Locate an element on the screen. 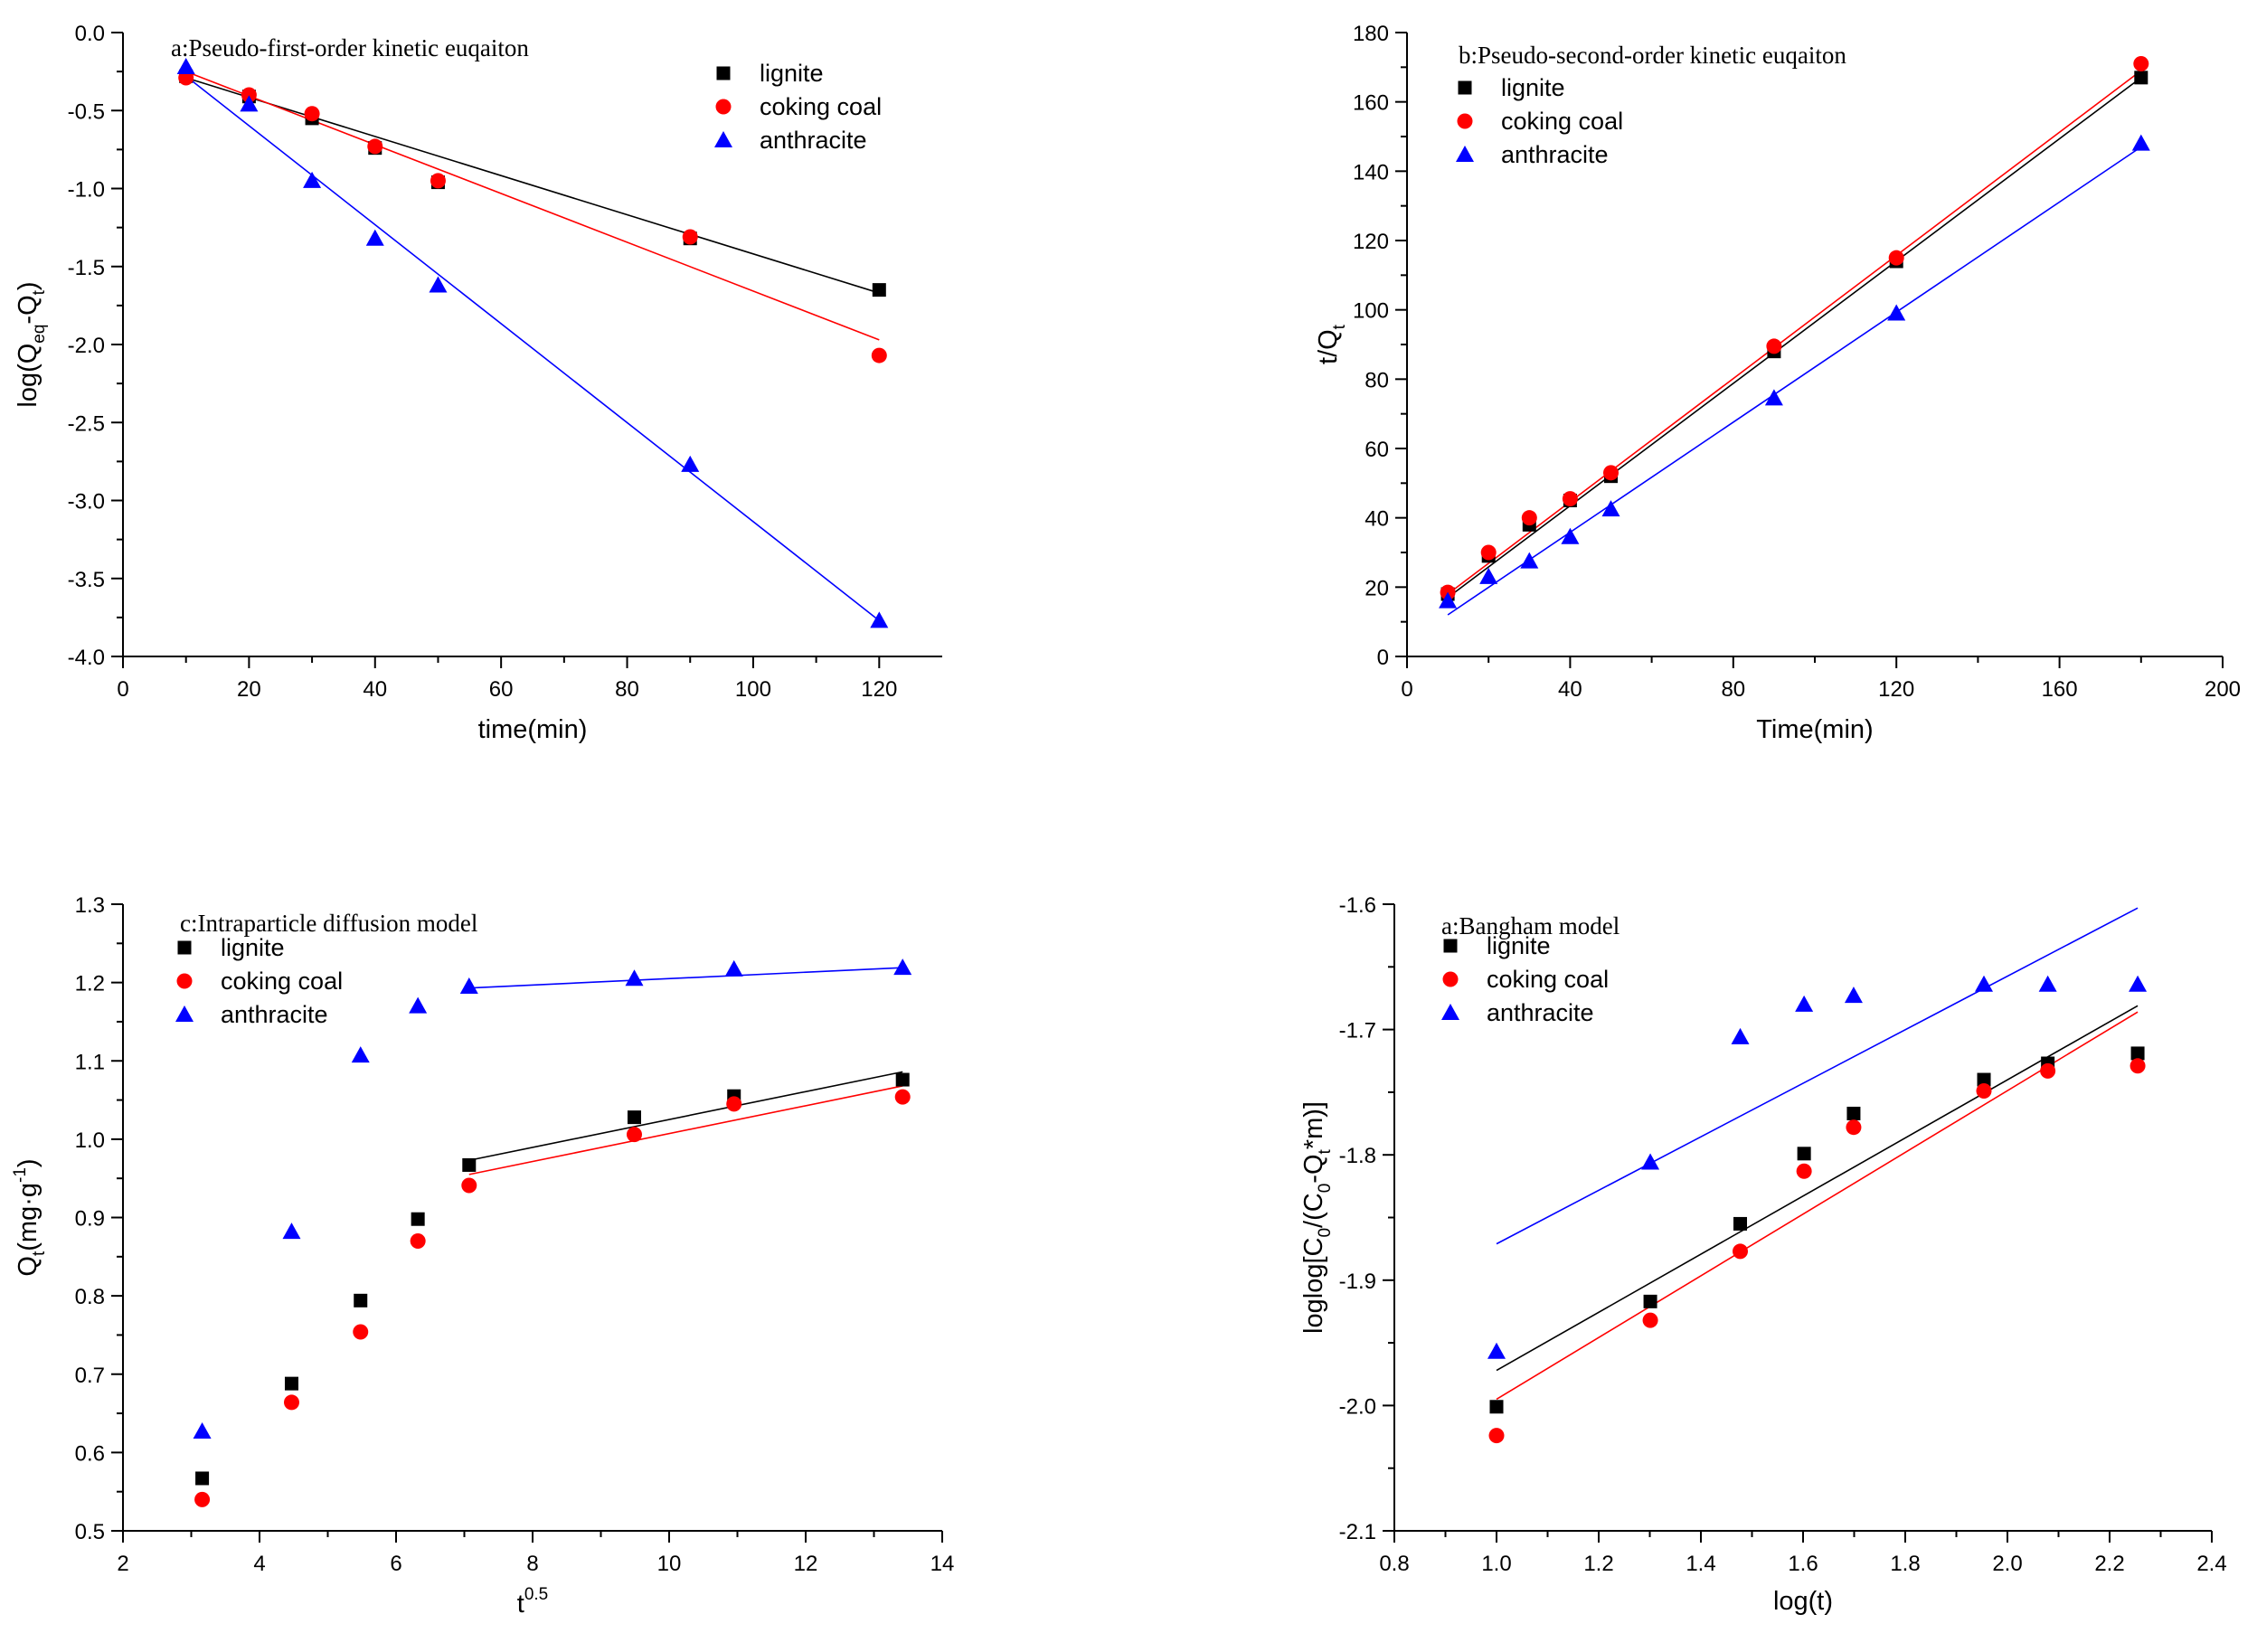 The height and width of the screenshot is (1652, 2257). x-tick-label: 8 is located at coordinates (532, 1564).